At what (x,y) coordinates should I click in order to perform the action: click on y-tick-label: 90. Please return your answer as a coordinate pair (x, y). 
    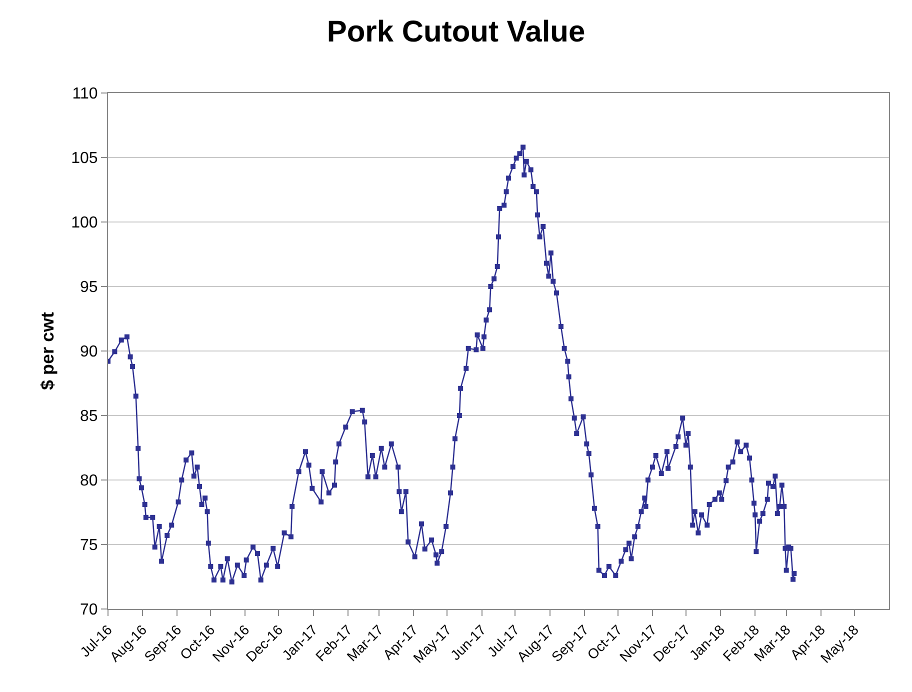
    Looking at the image, I should click on (89, 352).